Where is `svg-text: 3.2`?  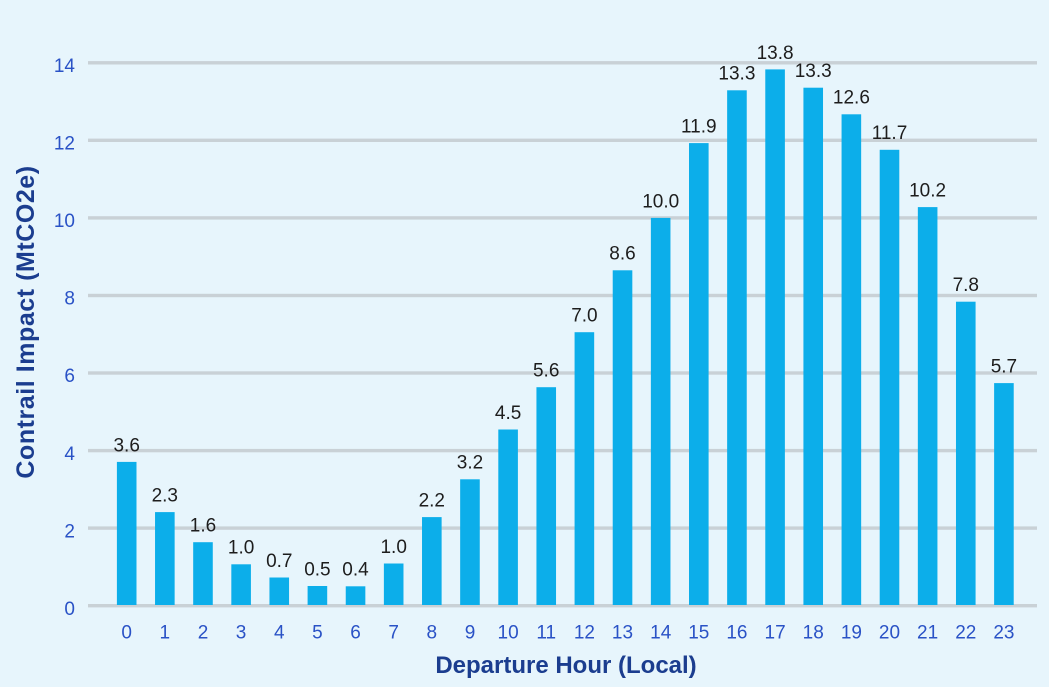
svg-text: 3.2 is located at coordinates (470, 463).